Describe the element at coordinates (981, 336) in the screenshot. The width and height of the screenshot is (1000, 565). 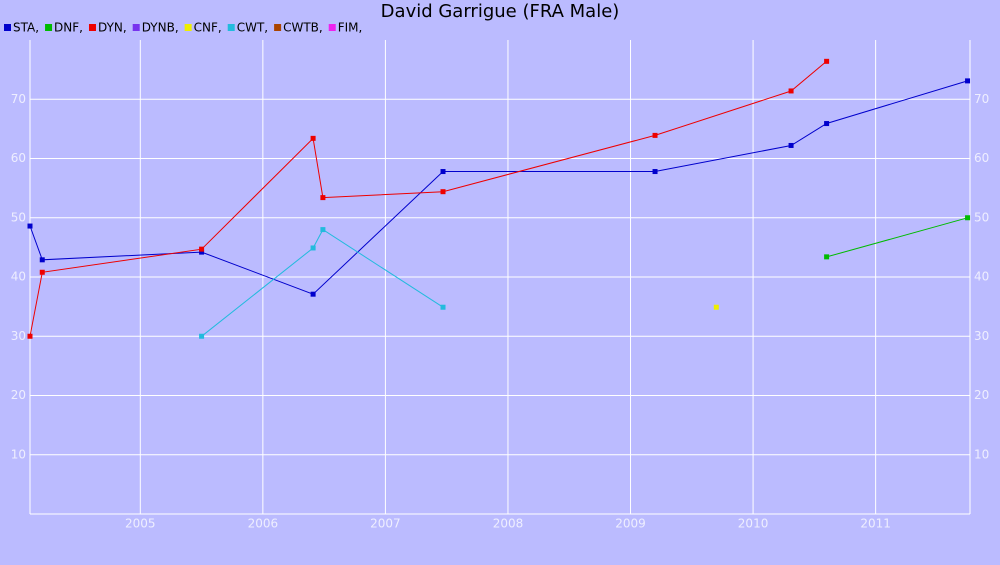
I see `y2-tick-label: 30` at that location.